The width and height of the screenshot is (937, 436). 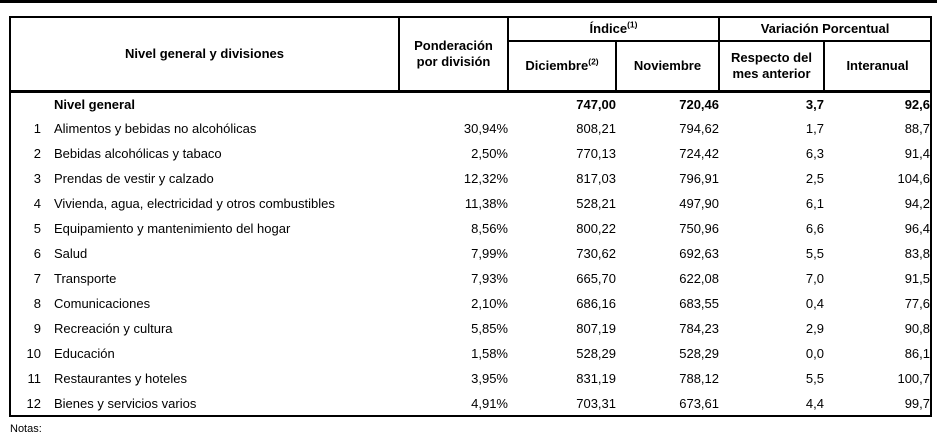 I want to click on interannual-variation-cell: 92,6, so click(x=917, y=104).